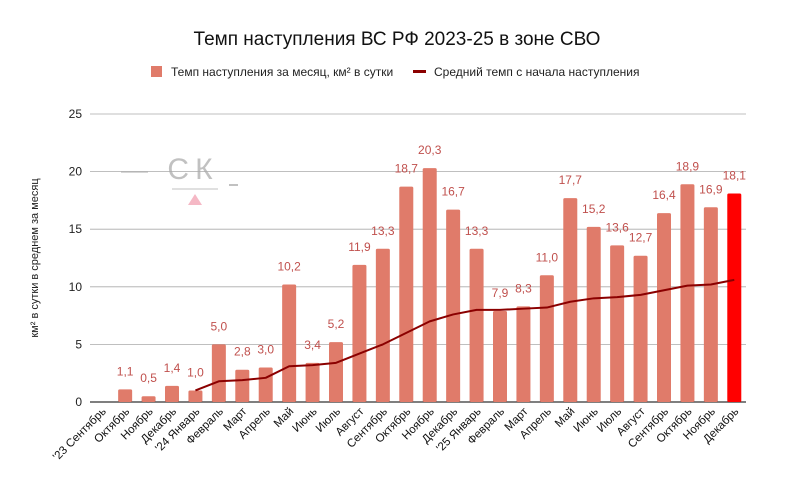 This screenshot has height=500, width=795. What do you see at coordinates (430, 150) in the screenshot?
I see `data-label: 20,3` at bounding box center [430, 150].